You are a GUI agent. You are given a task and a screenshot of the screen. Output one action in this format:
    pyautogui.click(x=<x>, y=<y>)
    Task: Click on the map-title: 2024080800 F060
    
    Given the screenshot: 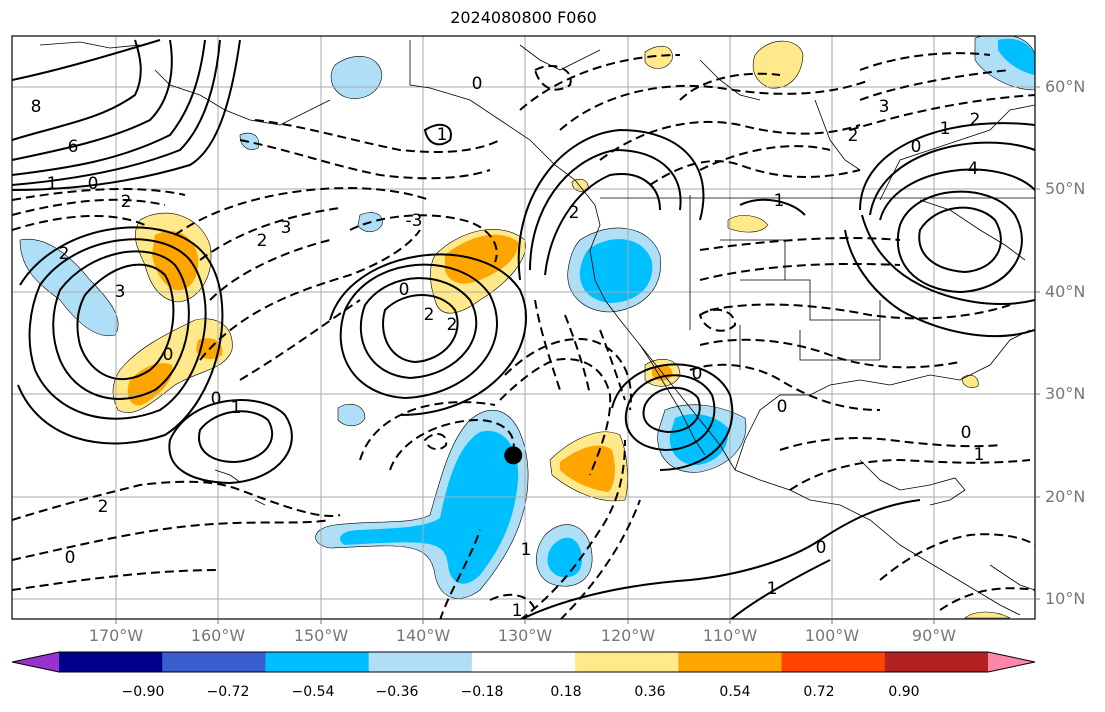 What is the action you would take?
    pyautogui.click(x=523, y=17)
    